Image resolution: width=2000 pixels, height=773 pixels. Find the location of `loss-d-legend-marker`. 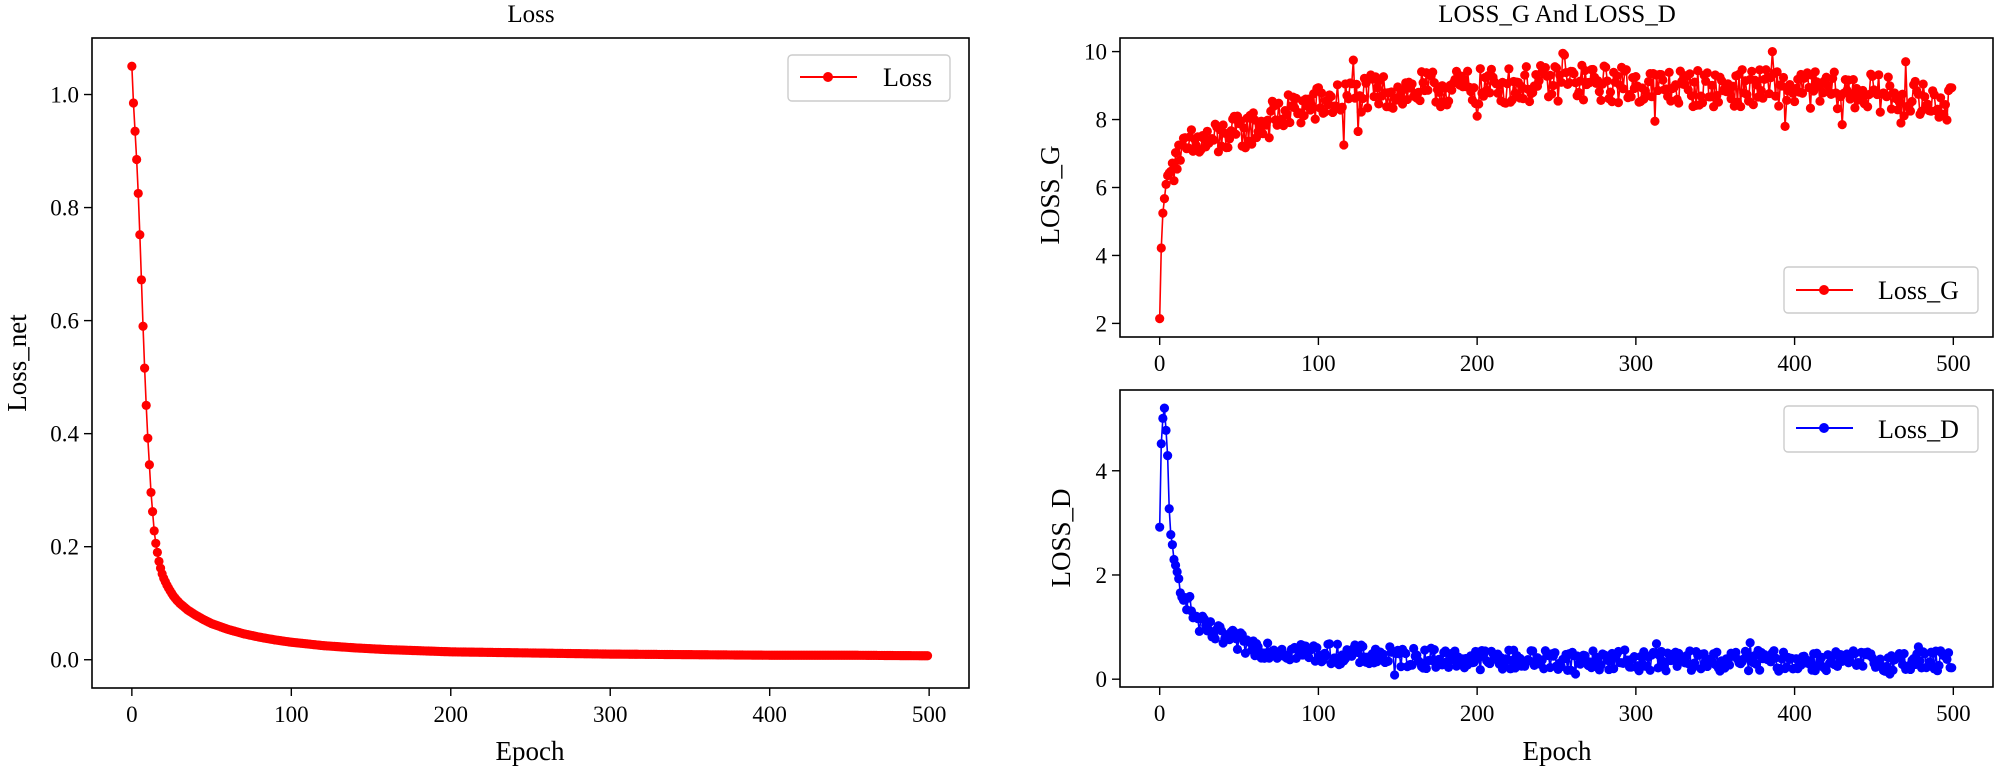

loss-d-legend-marker is located at coordinates (1824, 428).